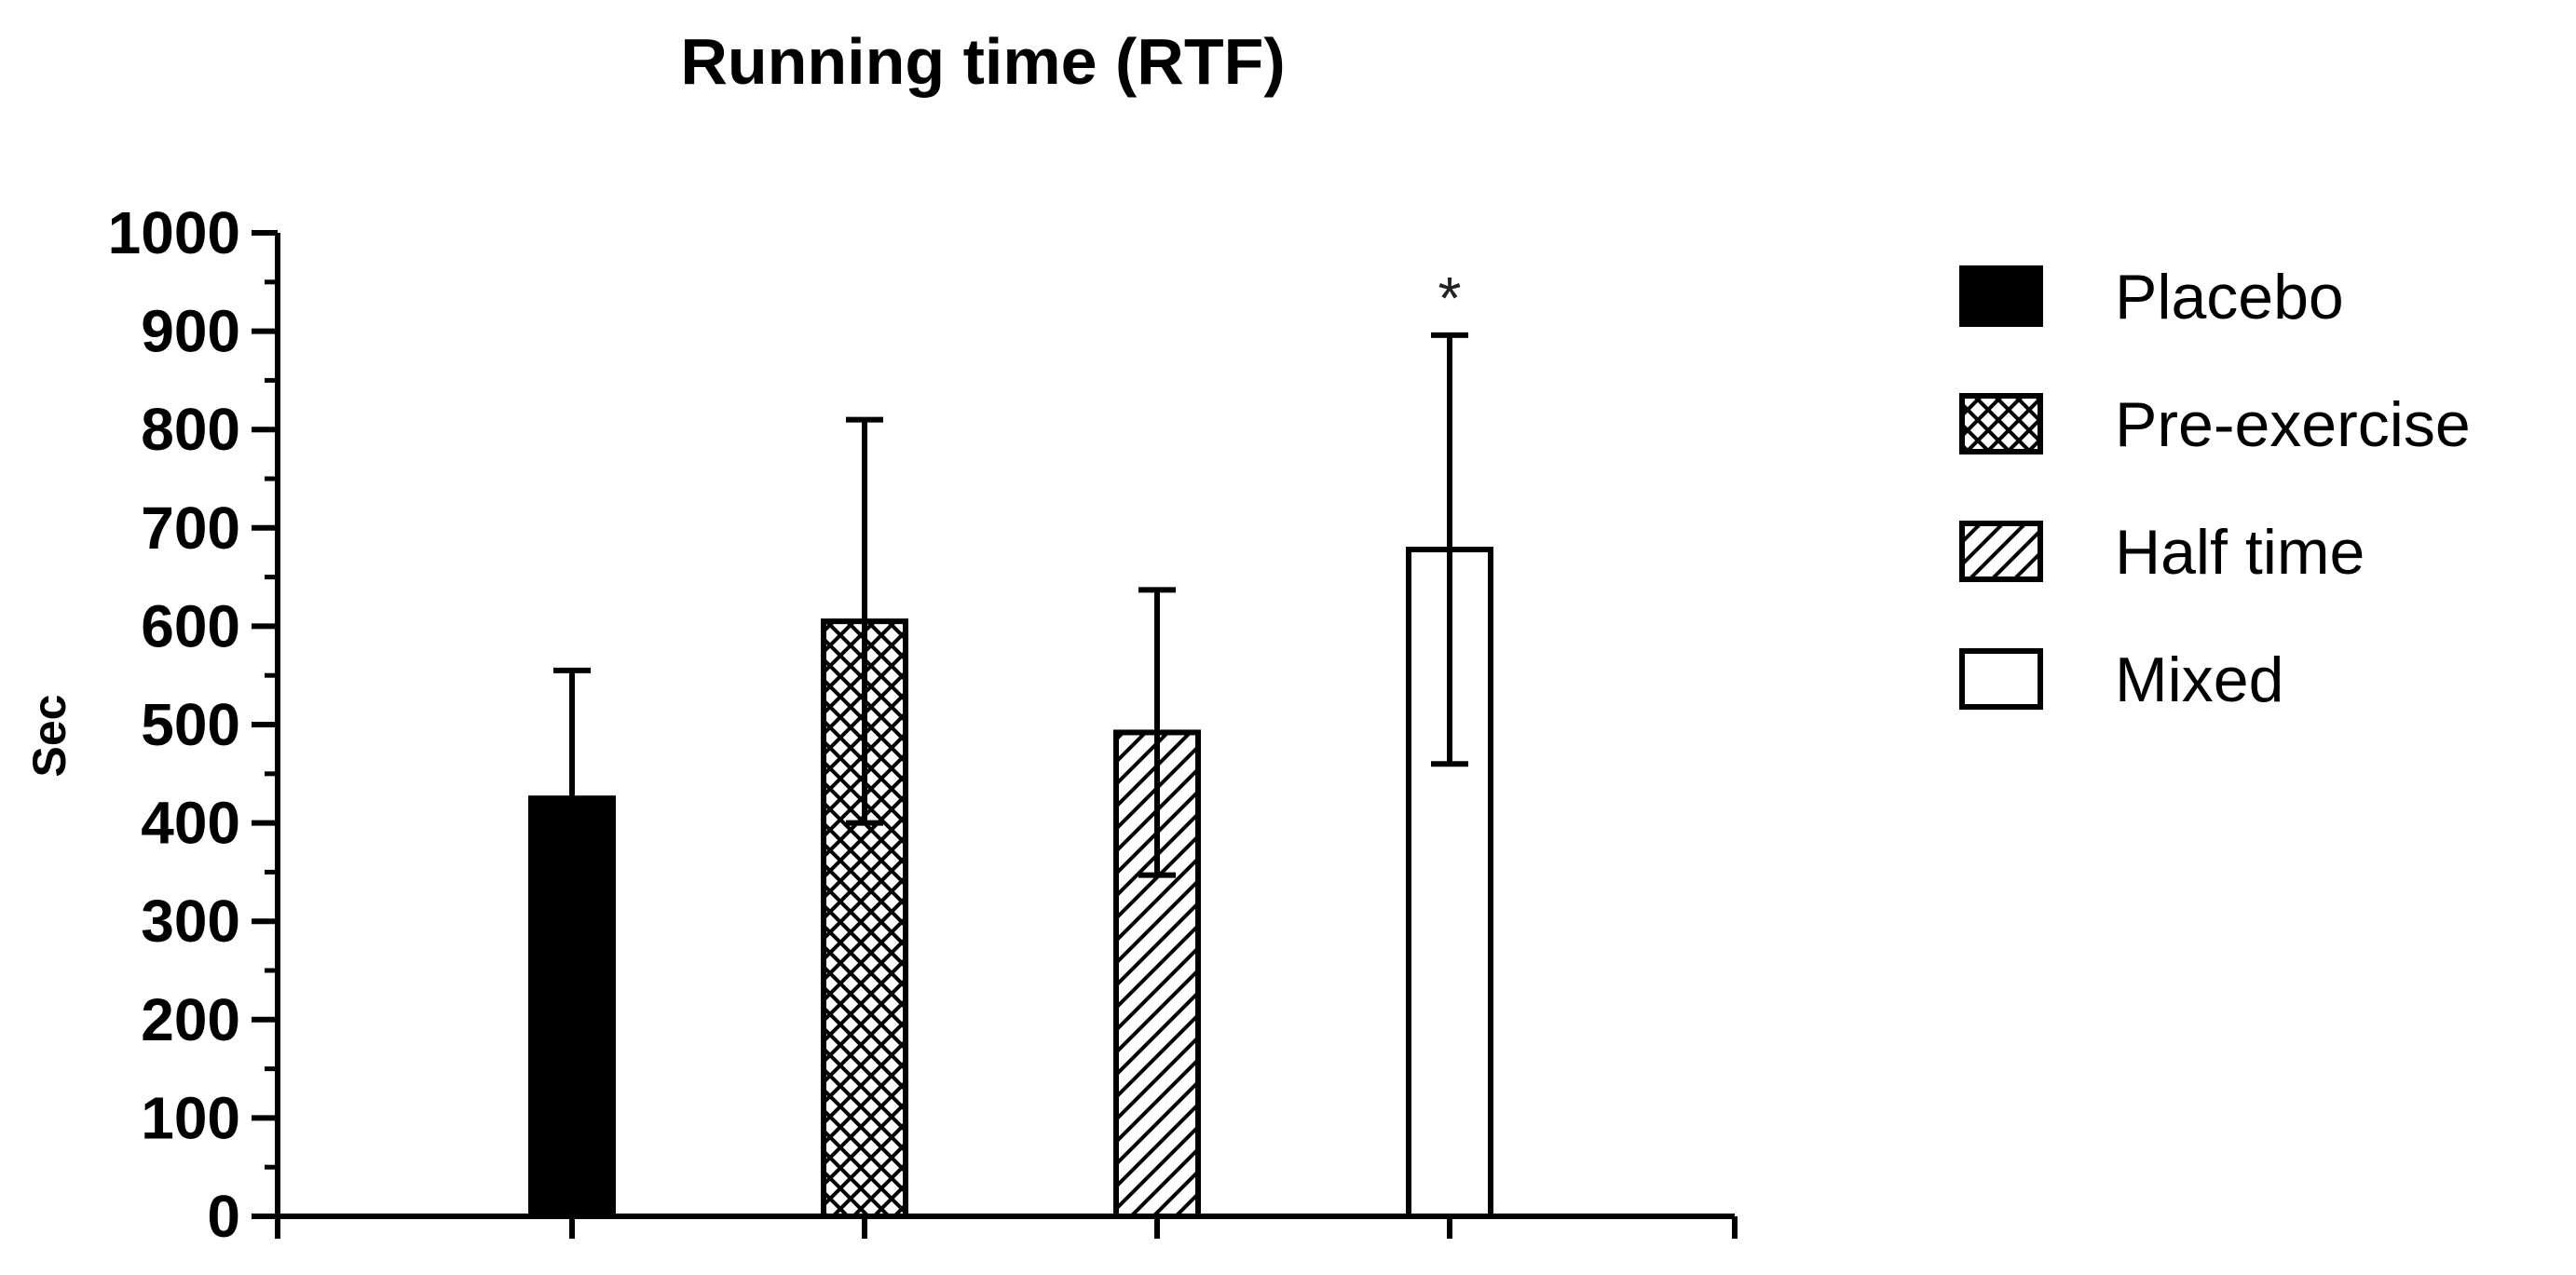 The width and height of the screenshot is (2576, 1275). Describe the element at coordinates (190, 528) in the screenshot. I see `y-tick-label: 700` at that location.